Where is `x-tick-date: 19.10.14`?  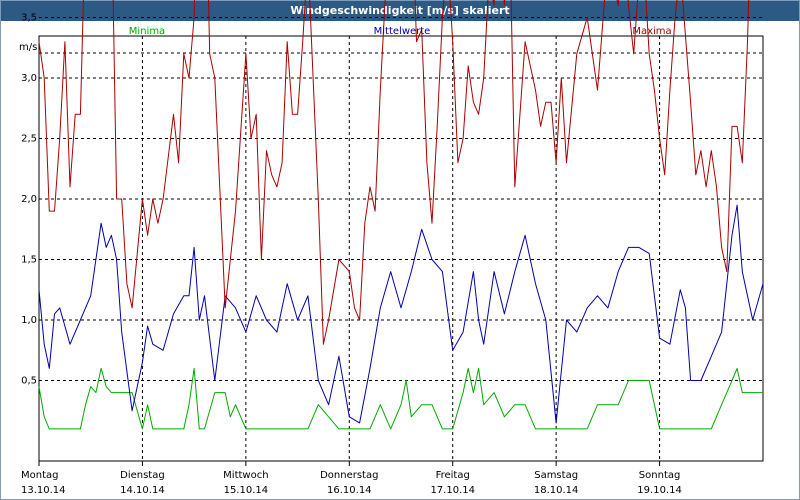 x-tick-date: 19.10.14 is located at coordinates (659, 490).